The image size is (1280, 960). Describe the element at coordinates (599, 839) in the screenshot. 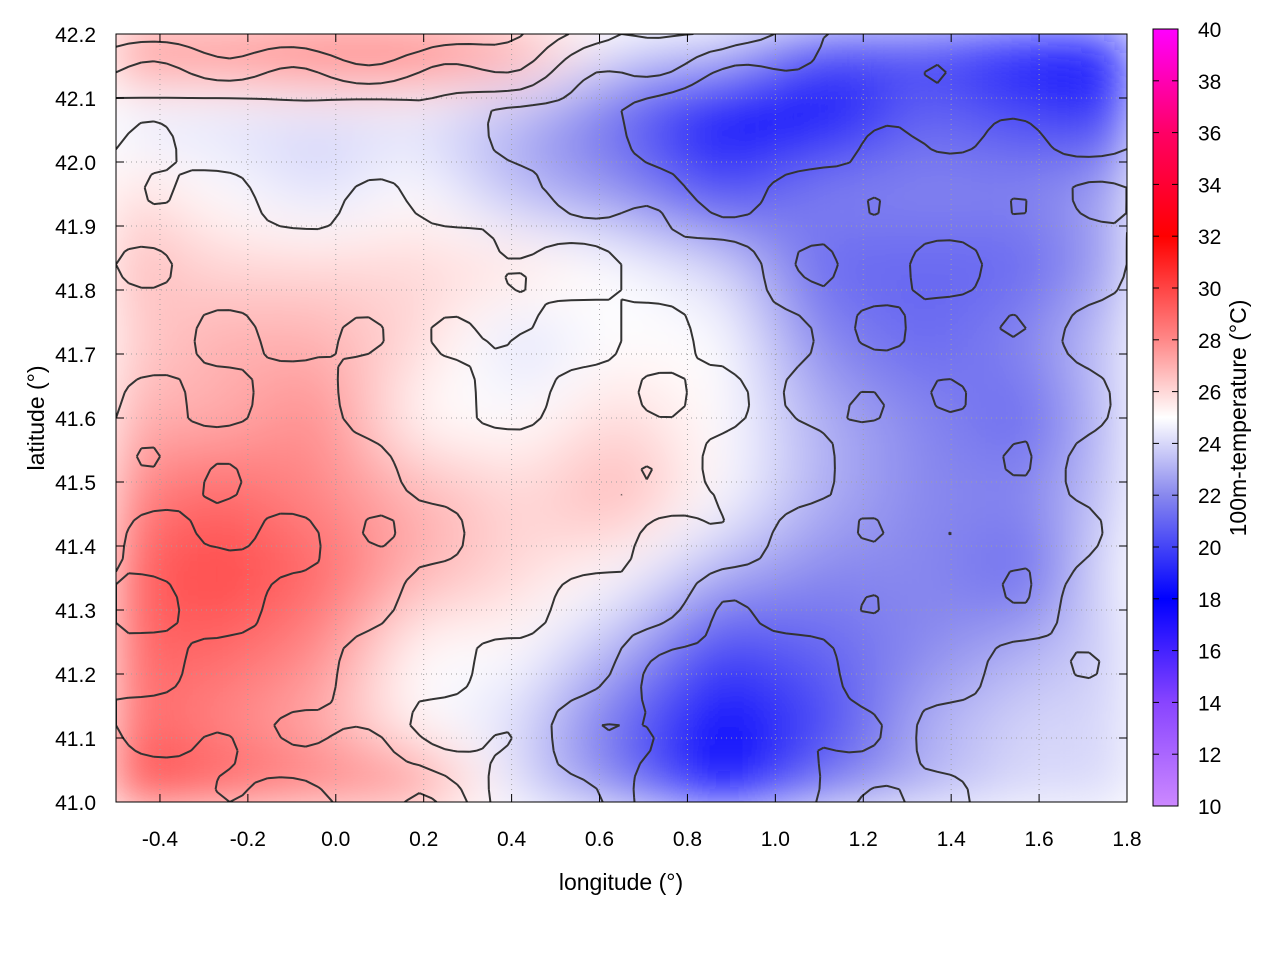

I see `x-tick-label: 0.6` at that location.